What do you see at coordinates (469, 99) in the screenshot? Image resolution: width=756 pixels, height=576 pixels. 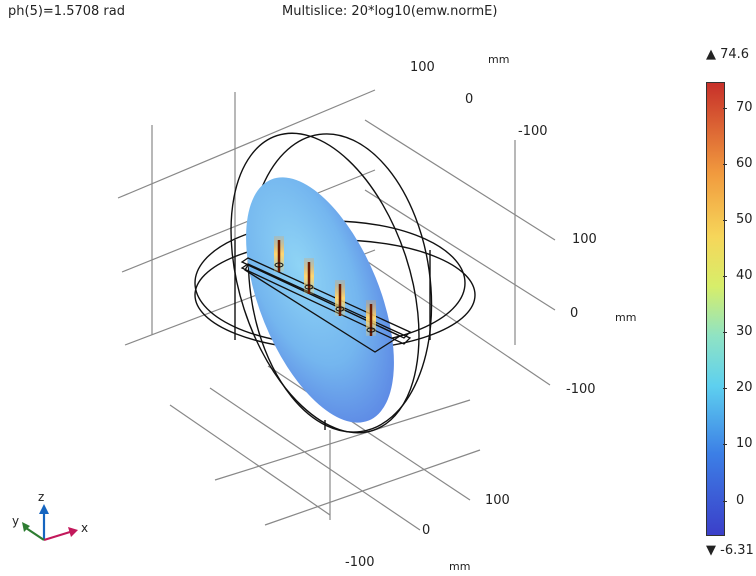 I see `y-tick-0: 0` at bounding box center [469, 99].